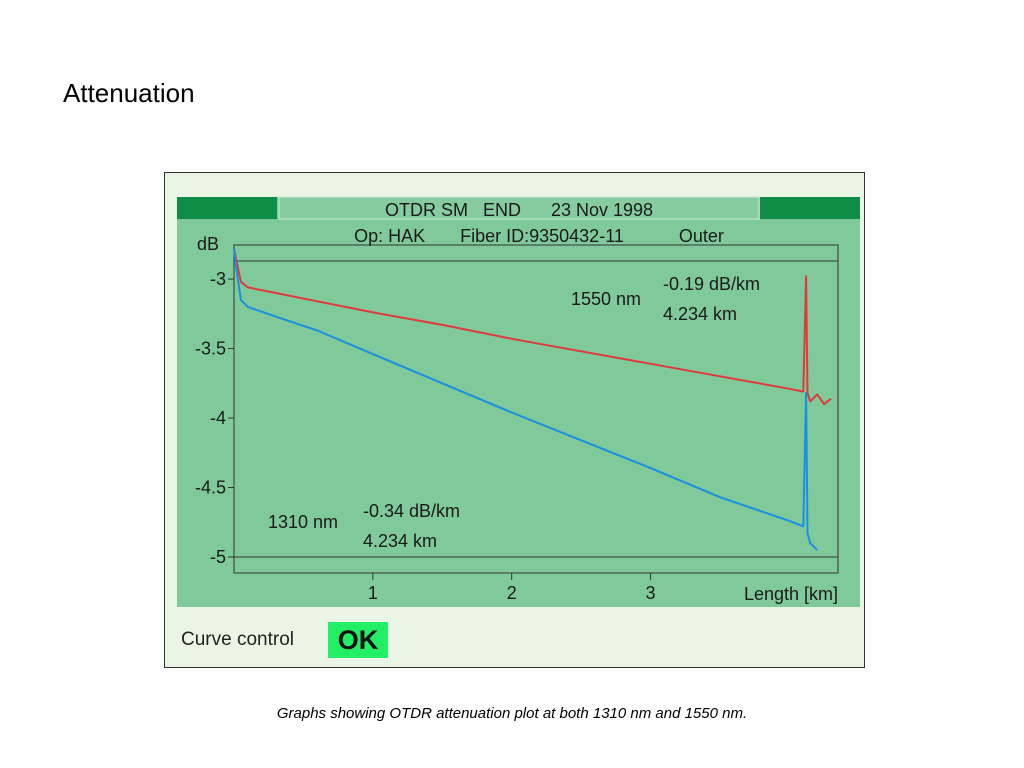 This screenshot has height=768, width=1024. What do you see at coordinates (227, 208) in the screenshot?
I see `header-bar-left` at bounding box center [227, 208].